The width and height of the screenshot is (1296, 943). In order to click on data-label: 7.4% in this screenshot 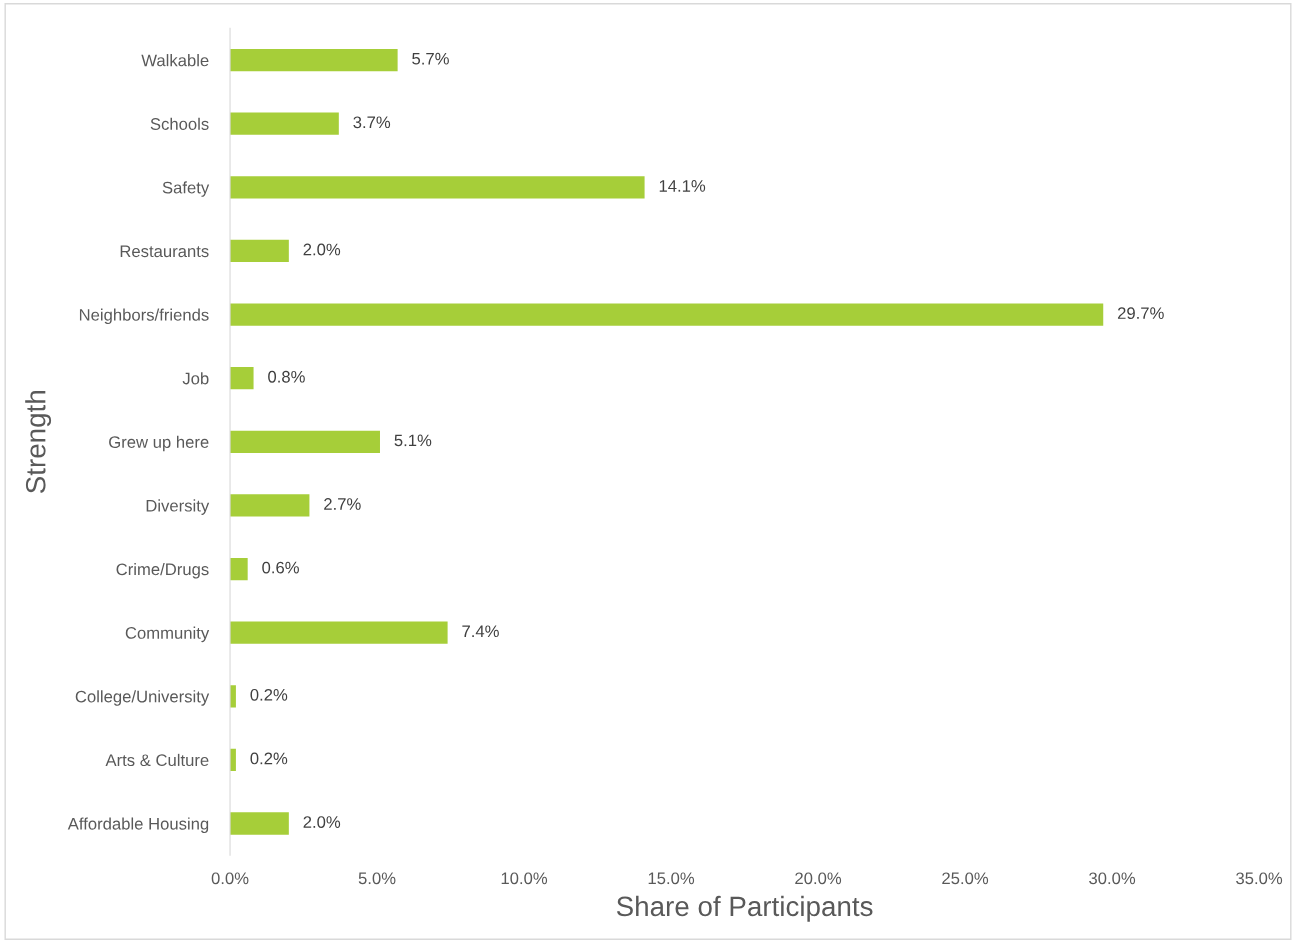, I will do `click(480, 631)`.